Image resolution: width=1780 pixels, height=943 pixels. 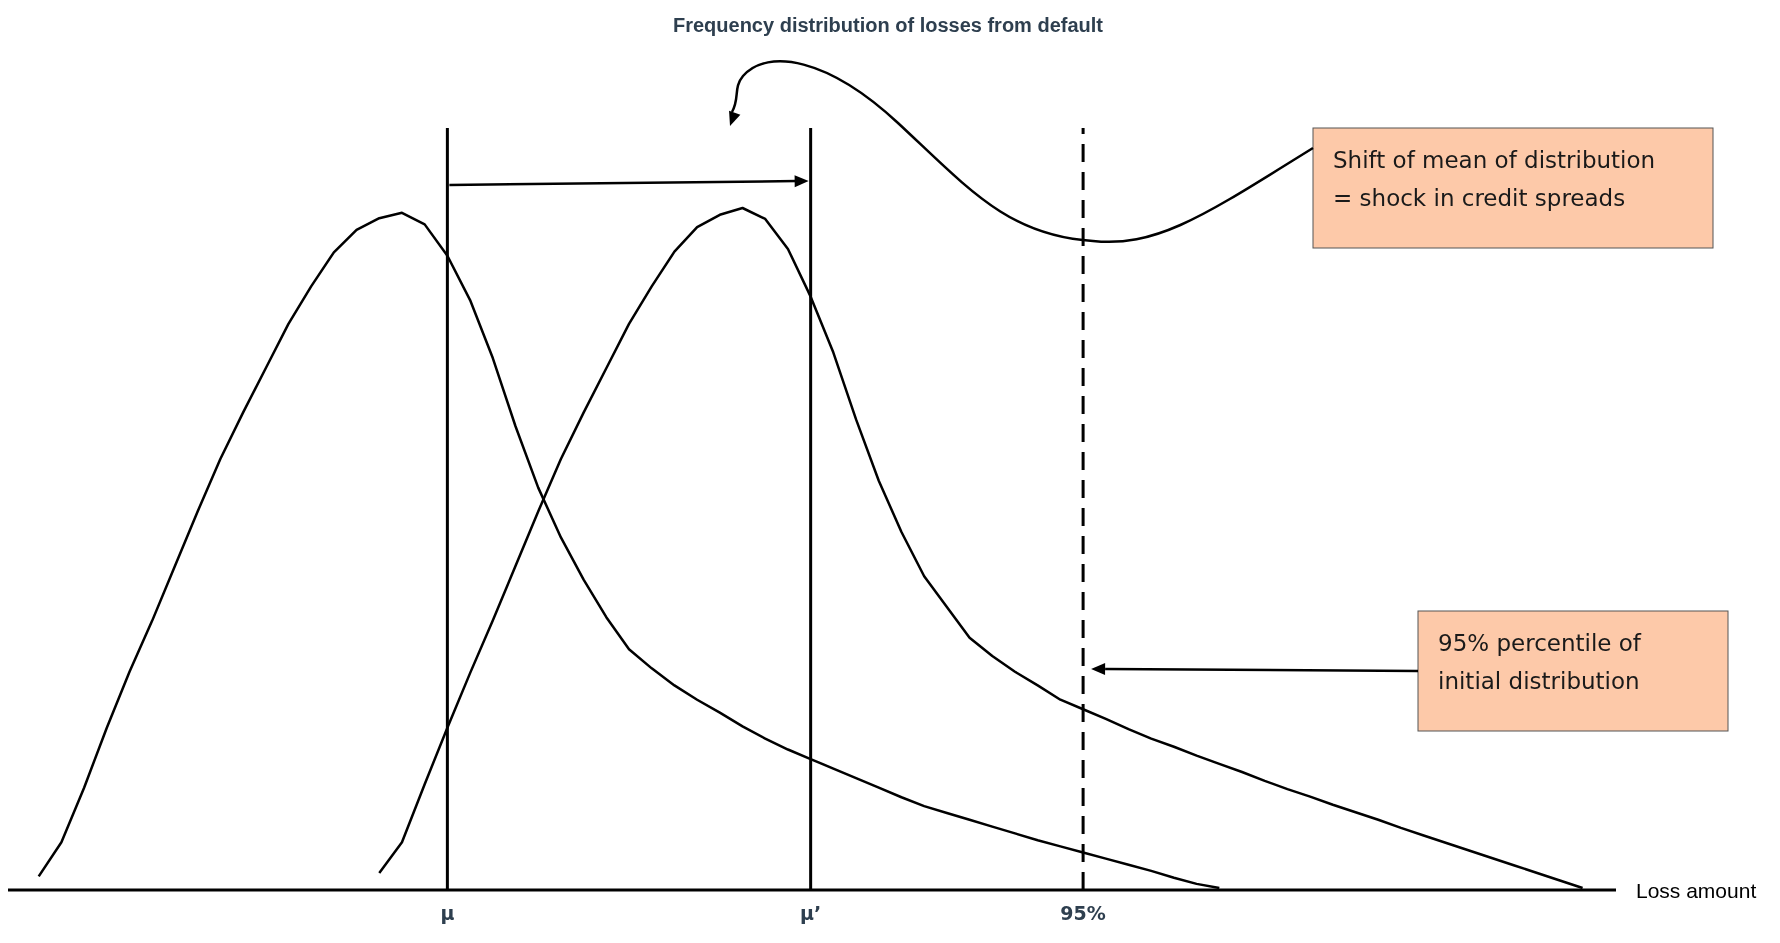 I want to click on x-axis-title: Loss amount, so click(x=1696, y=890).